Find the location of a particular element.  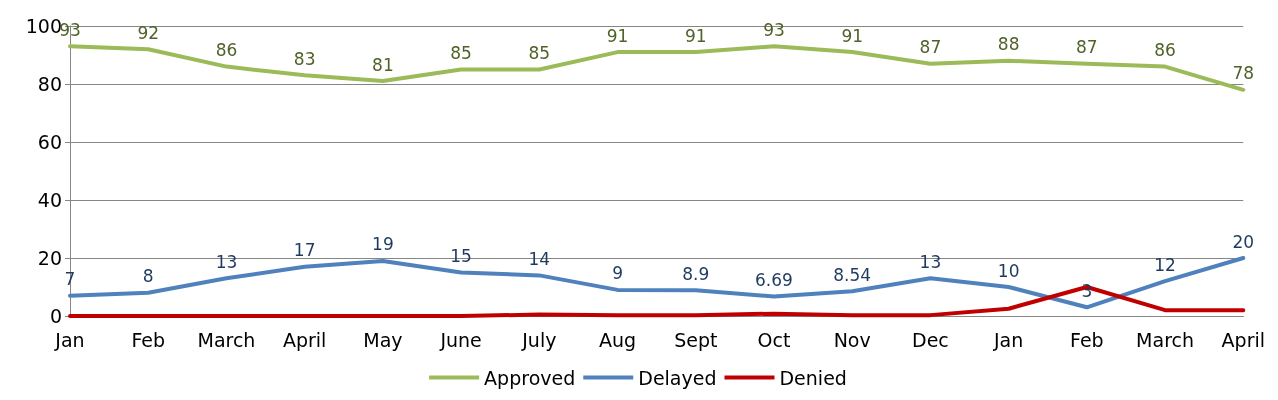

data-label: 9 is located at coordinates (617, 273).